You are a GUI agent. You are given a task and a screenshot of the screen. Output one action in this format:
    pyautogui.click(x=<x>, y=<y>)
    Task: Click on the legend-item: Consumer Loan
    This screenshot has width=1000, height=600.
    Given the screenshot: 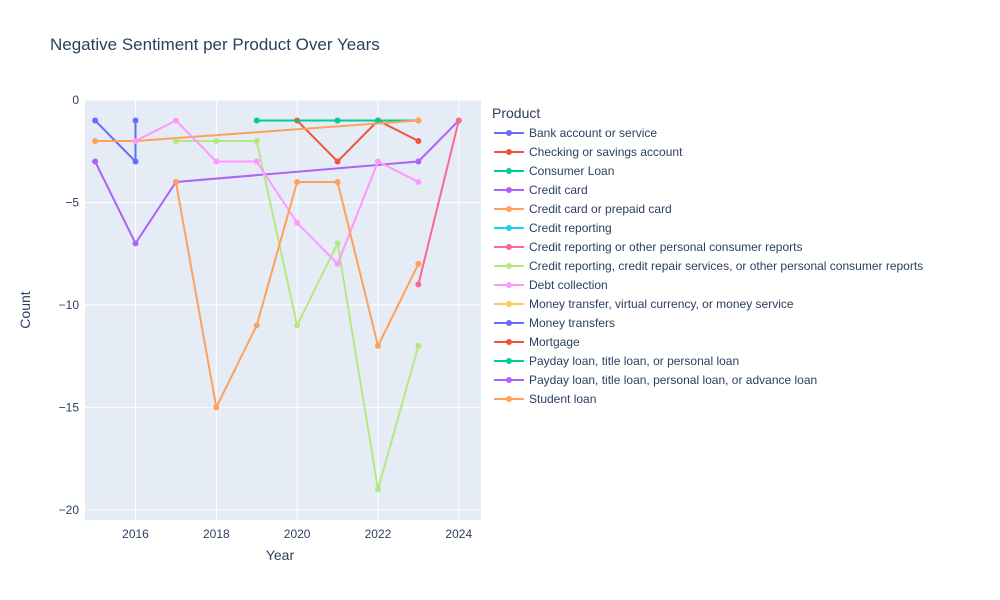 What is the action you would take?
    pyautogui.click(x=554, y=171)
    